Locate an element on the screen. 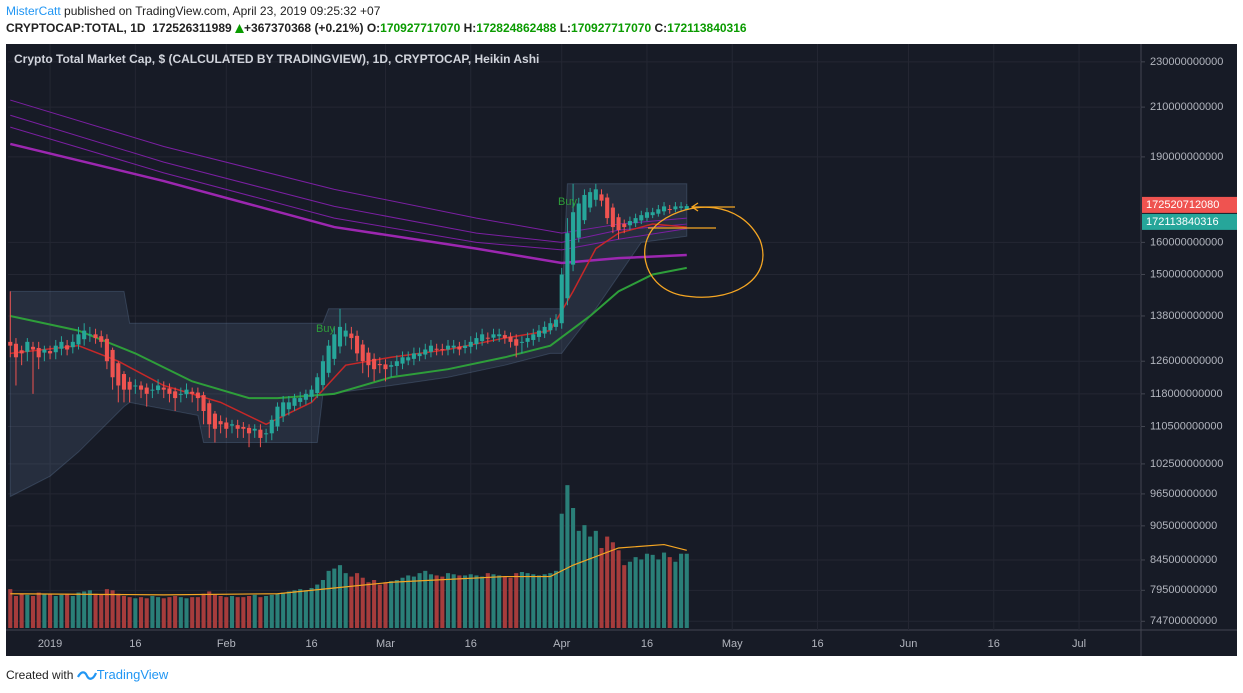 The height and width of the screenshot is (693, 1243). volume-layer is located at coordinates (348, 556).